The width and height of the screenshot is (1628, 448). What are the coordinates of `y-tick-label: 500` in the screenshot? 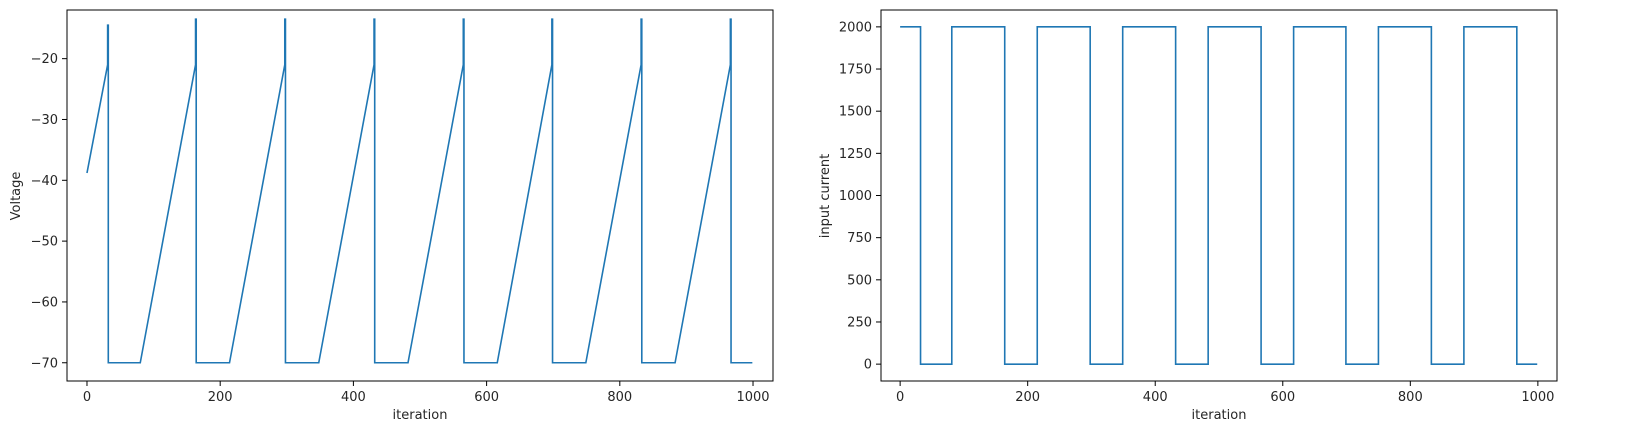 It's located at (859, 280).